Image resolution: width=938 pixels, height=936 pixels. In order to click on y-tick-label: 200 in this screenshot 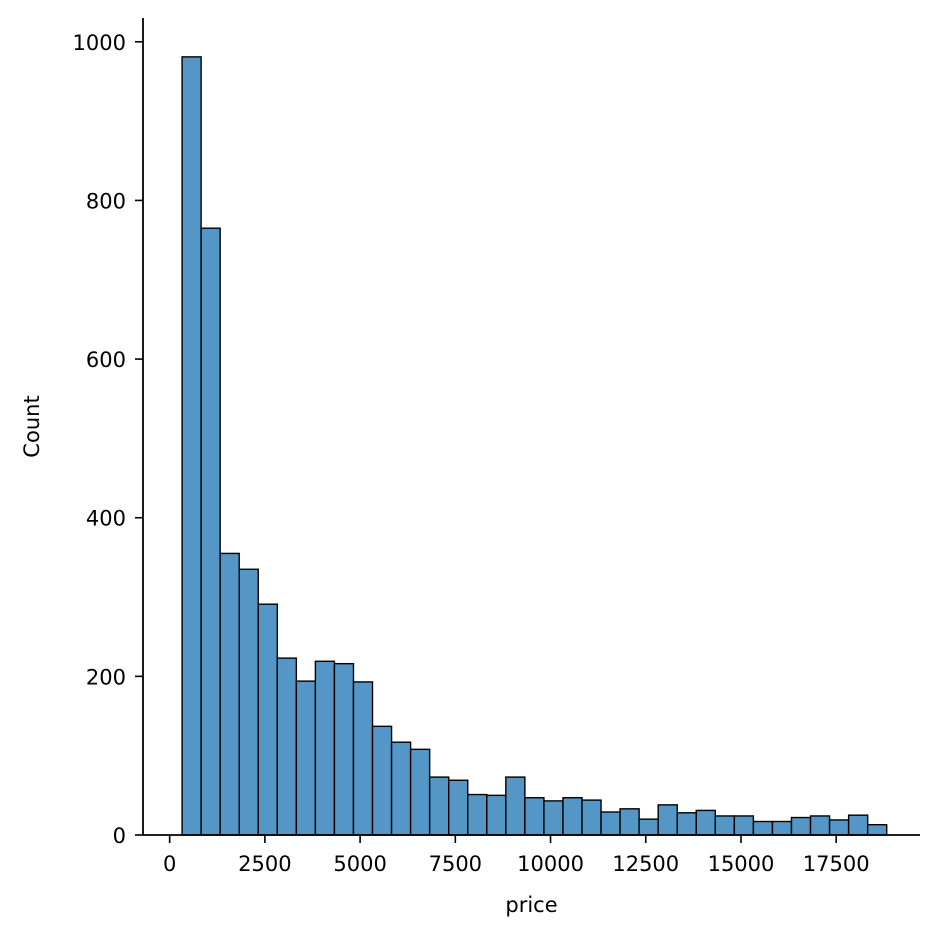, I will do `click(106, 677)`.